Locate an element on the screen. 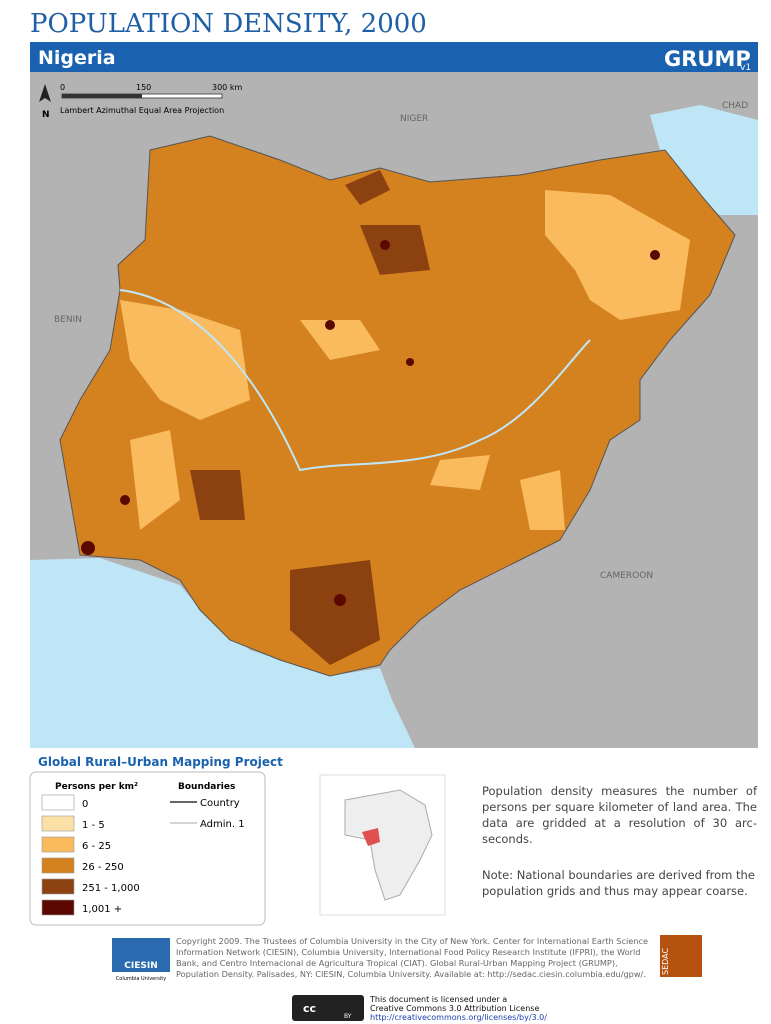  sedac-logo is located at coordinates (681, 956).